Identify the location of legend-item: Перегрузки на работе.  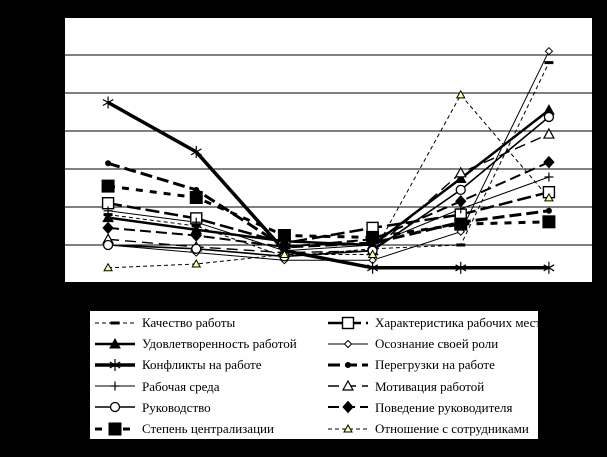
(430, 365).